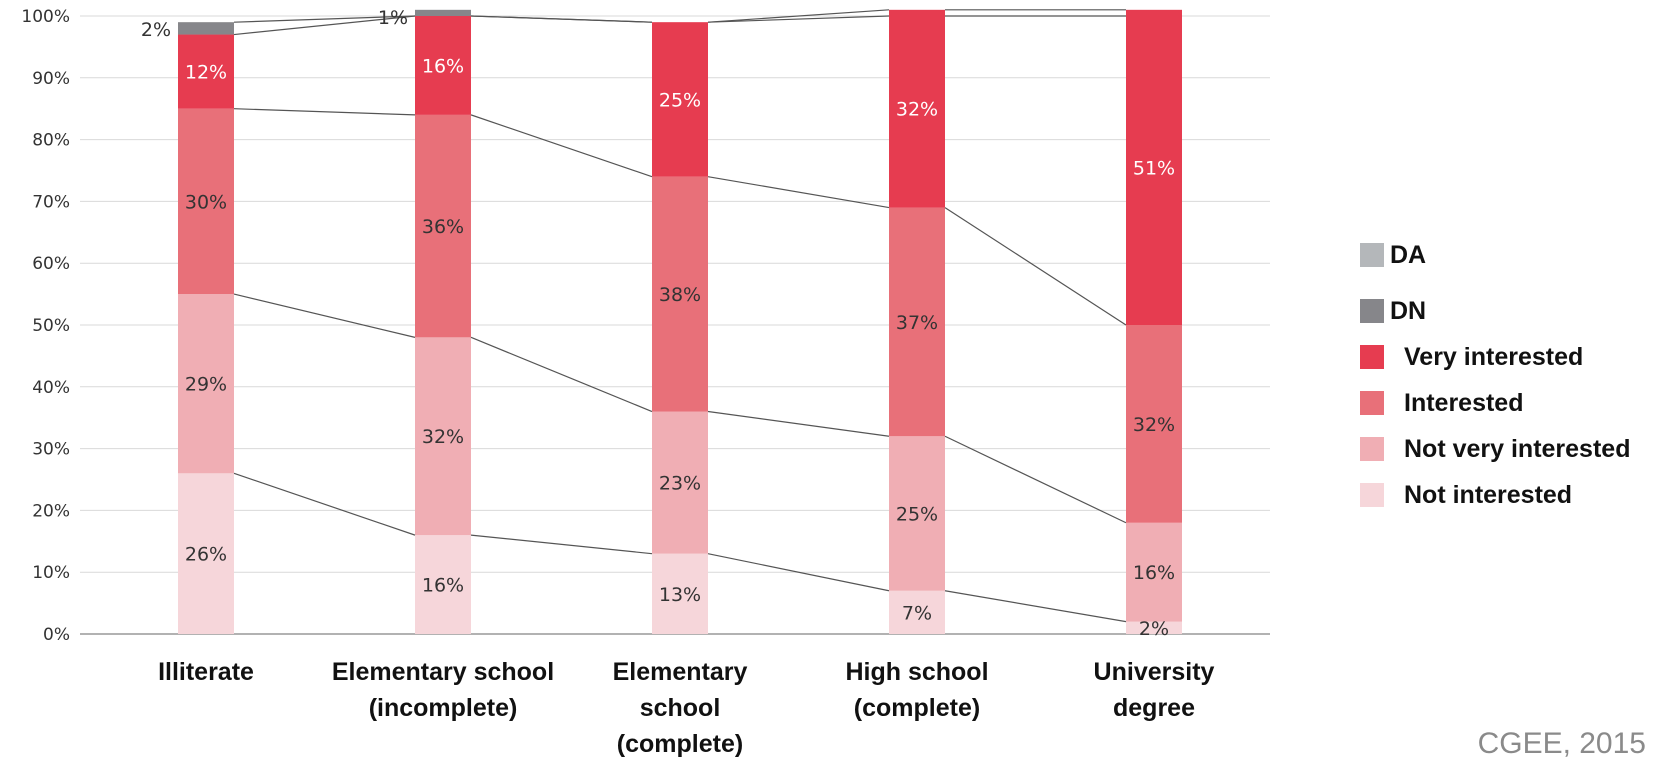 This screenshot has height=771, width=1668. I want to click on x-category-label: Illiterate, so click(206, 672).